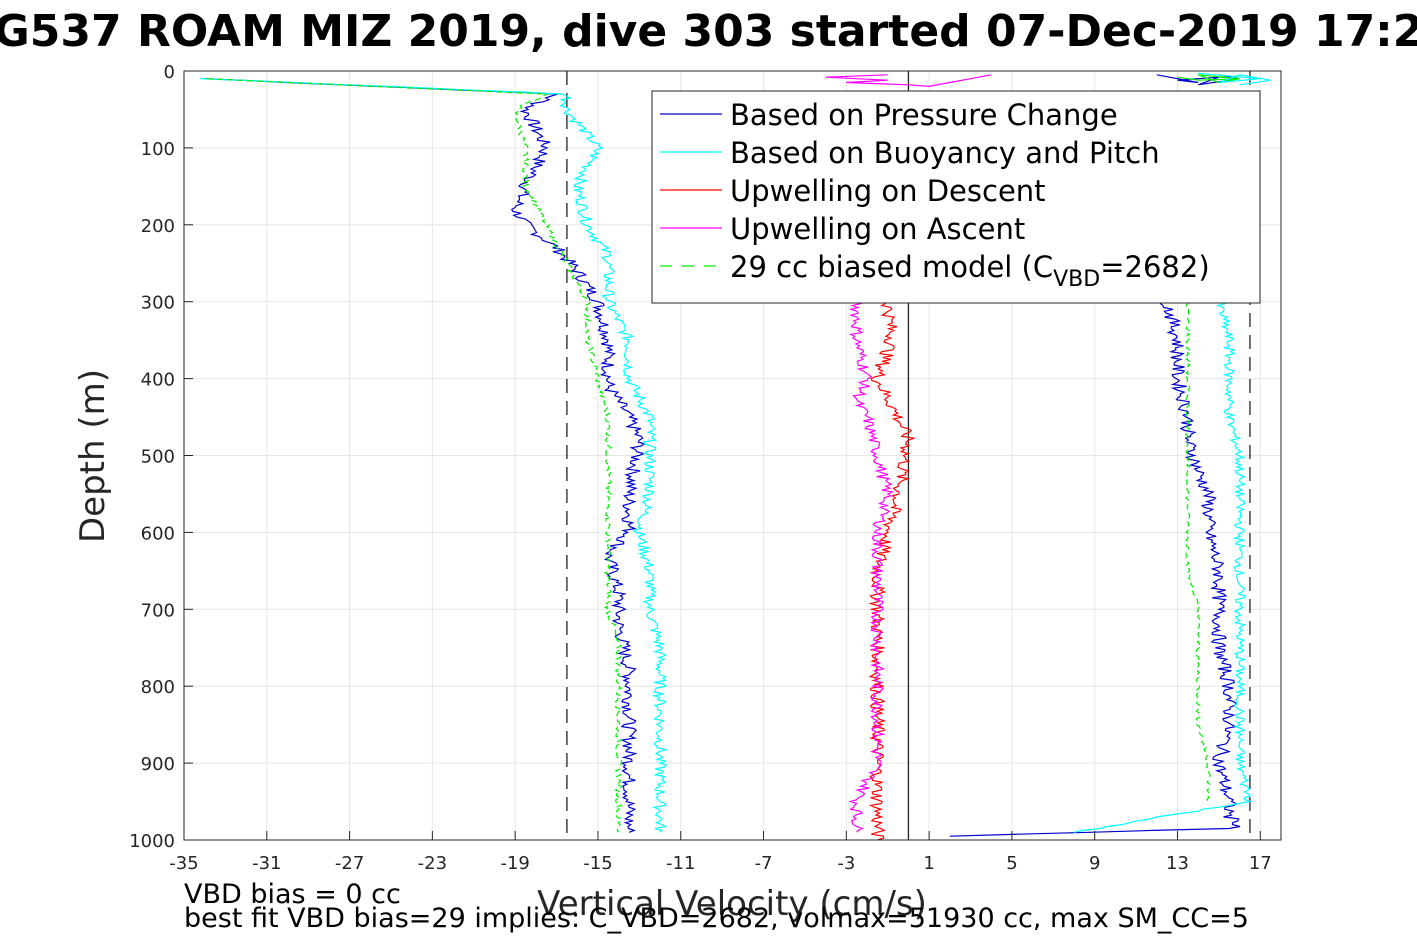  I want to click on x-tick-label: -23, so click(432, 863).